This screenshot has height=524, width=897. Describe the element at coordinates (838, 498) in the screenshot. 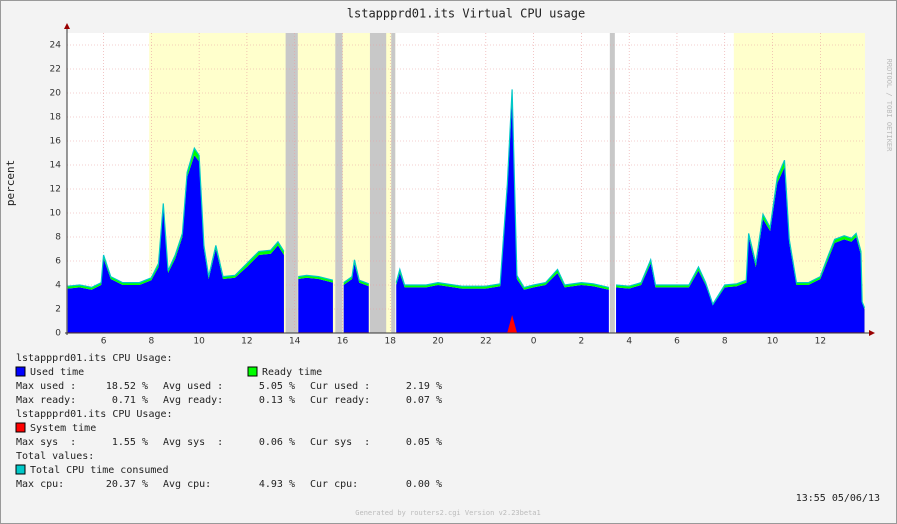

I see `timestamp: 13:55 05/06/13` at that location.